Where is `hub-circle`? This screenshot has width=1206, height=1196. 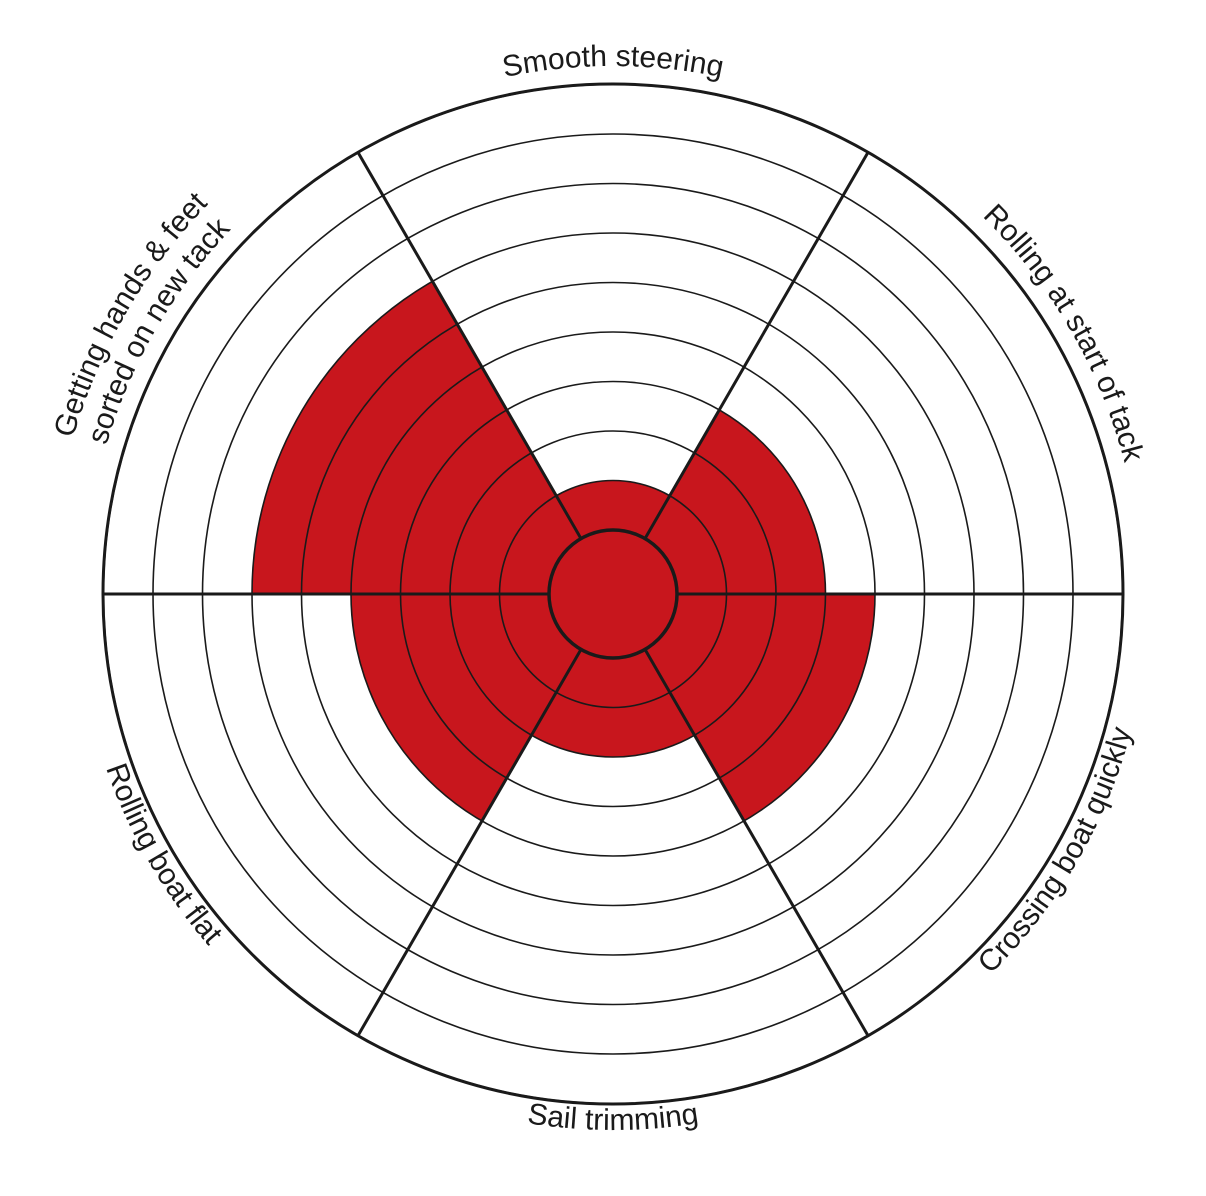 hub-circle is located at coordinates (613, 594).